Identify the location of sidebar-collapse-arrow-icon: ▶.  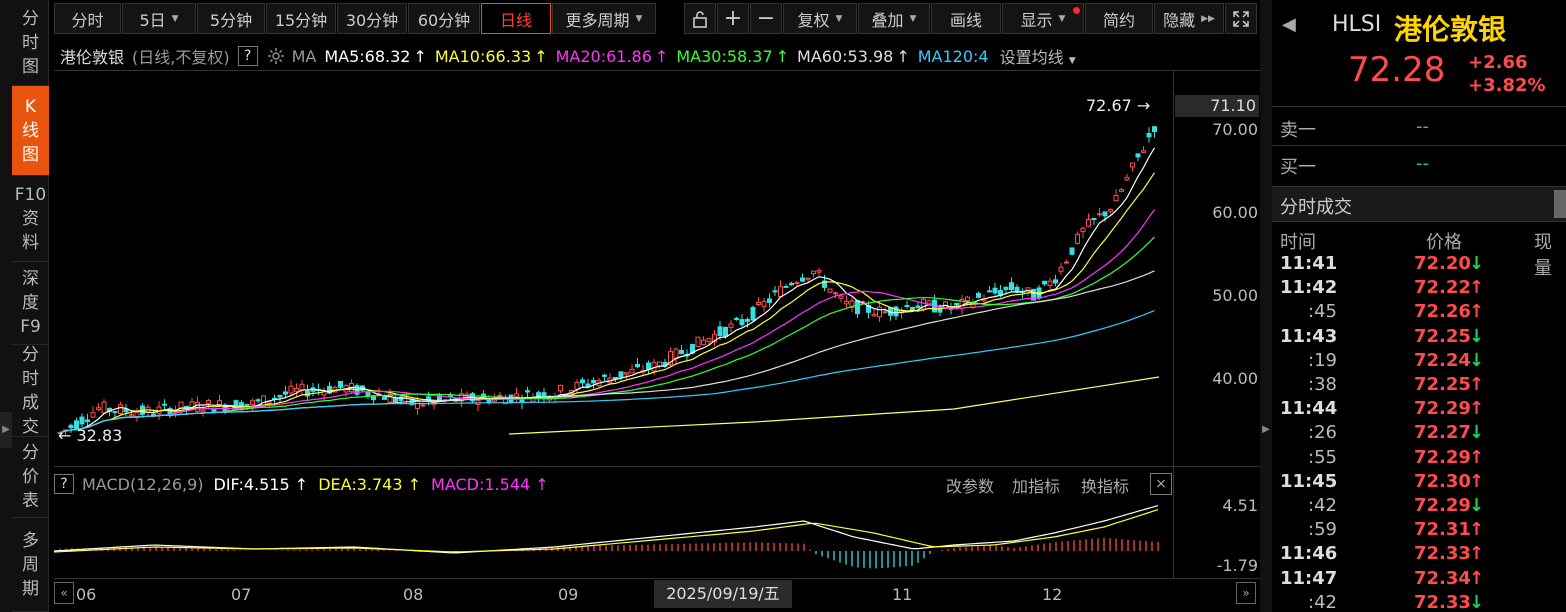
(6, 430).